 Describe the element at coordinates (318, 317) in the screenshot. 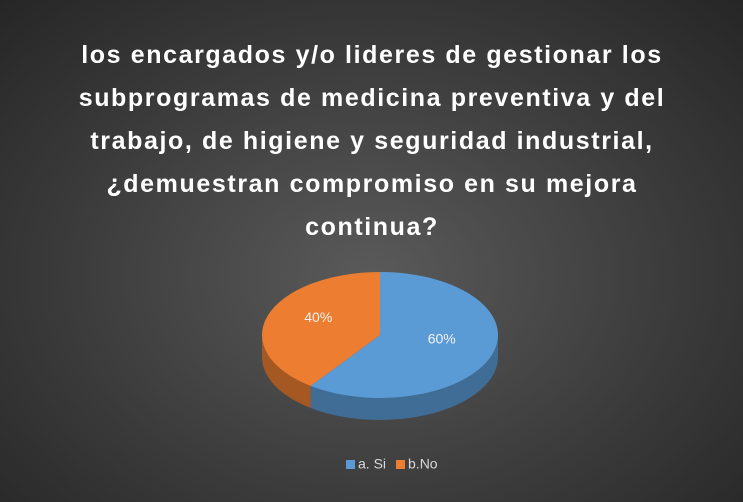

I see `data-label: 40%` at that location.